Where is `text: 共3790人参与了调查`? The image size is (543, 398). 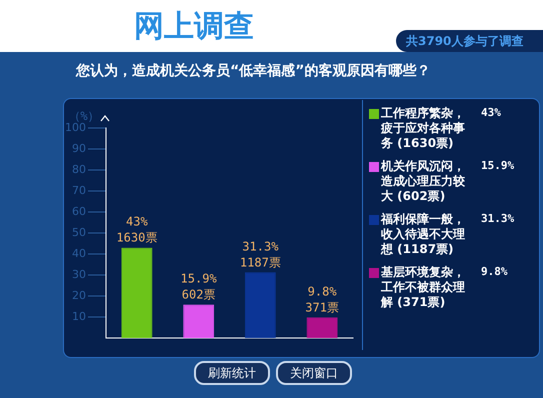
text: 共3790人参与了调查 is located at coordinates (469, 41).